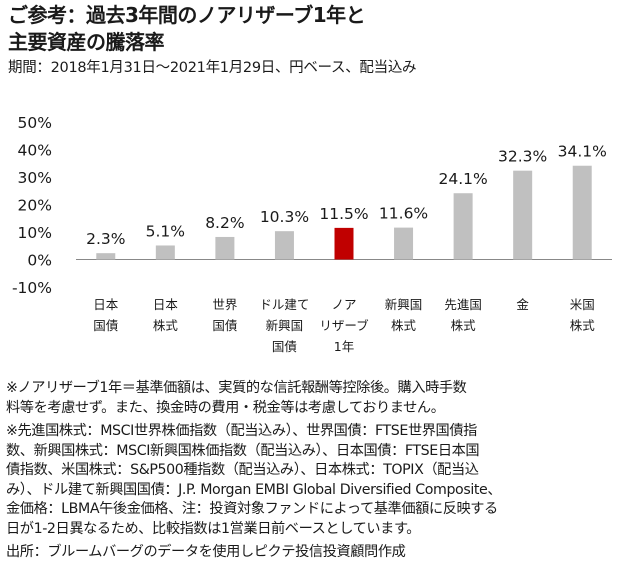 This screenshot has height=574, width=618. What do you see at coordinates (165, 231) in the screenshot?
I see `data-label: 5.1%` at bounding box center [165, 231].